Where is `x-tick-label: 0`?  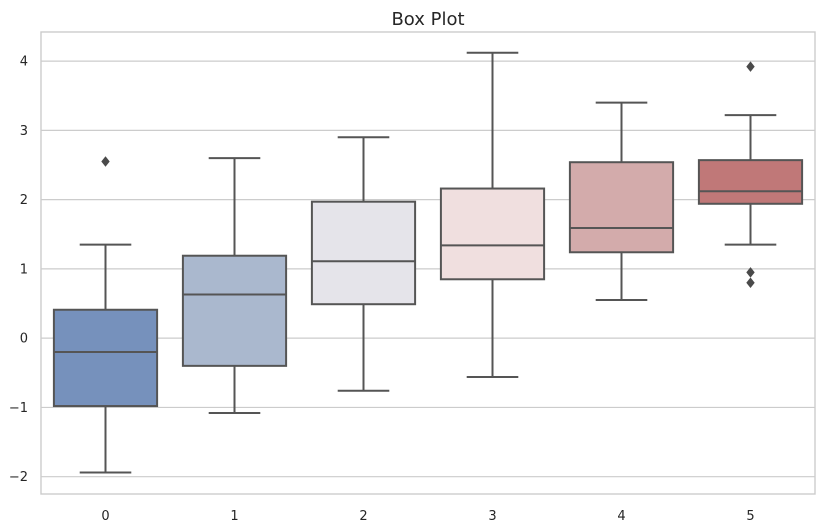
x-tick-label: 0 is located at coordinates (105, 516).